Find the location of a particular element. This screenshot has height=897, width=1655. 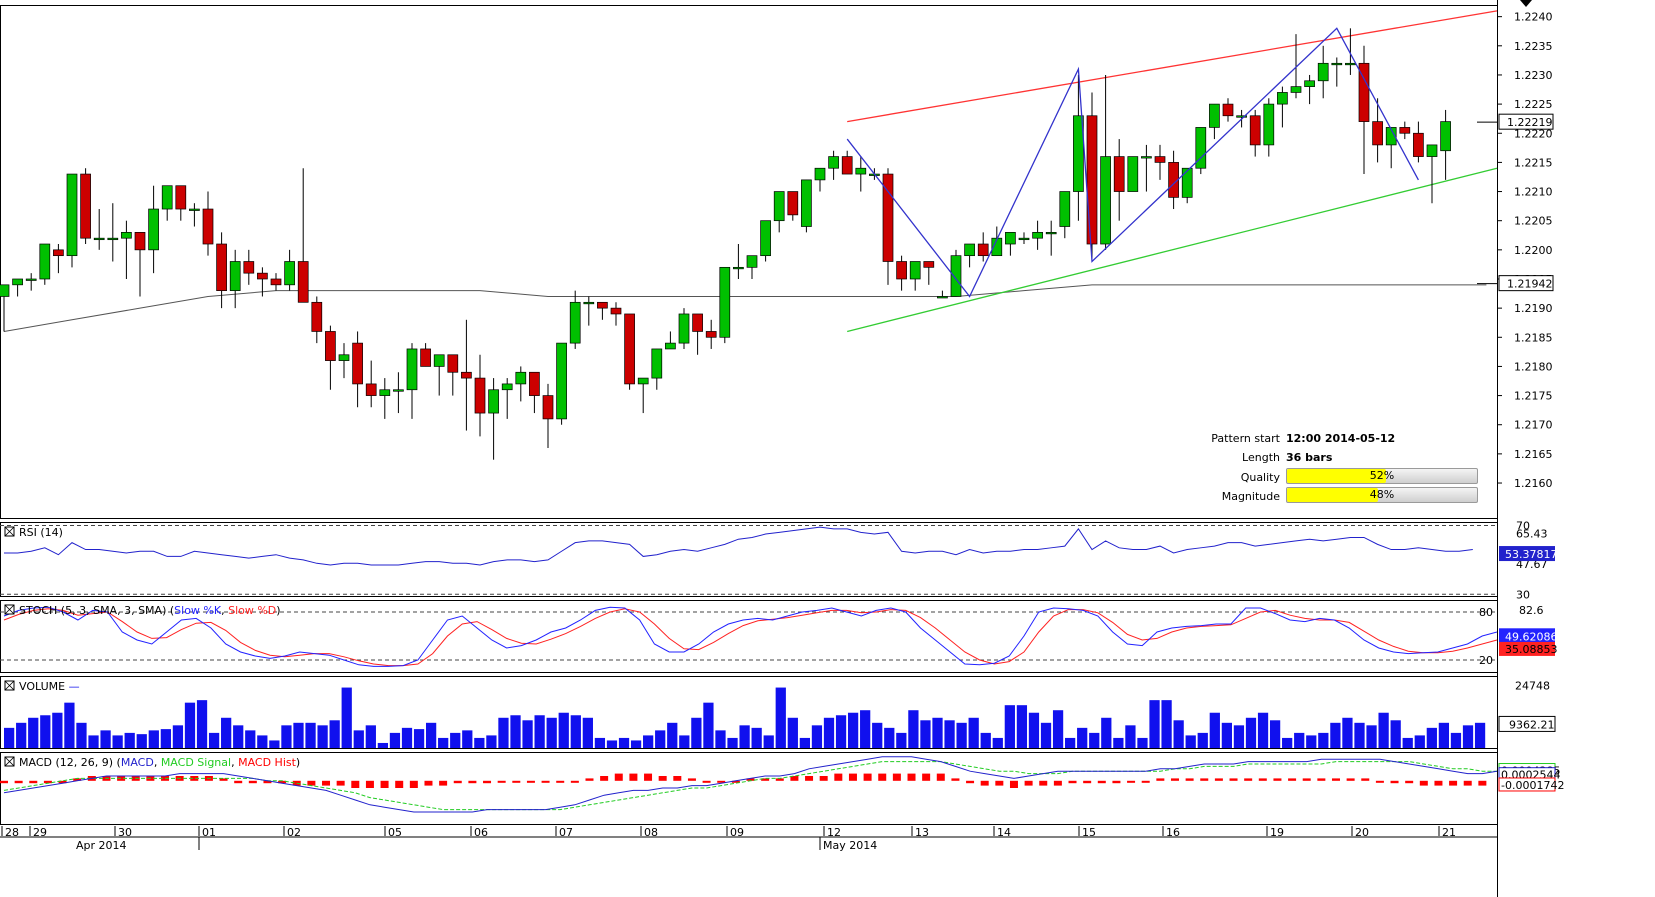

price-tick-label: 1.2190 is located at coordinates (1533, 308).